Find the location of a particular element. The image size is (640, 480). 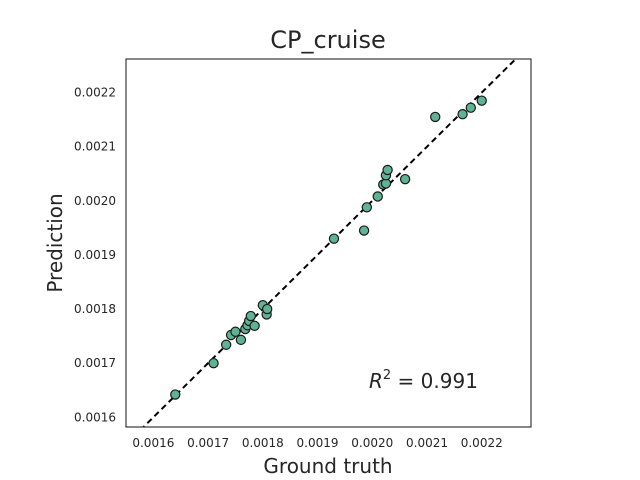

y-tick-label: 0.0018 is located at coordinates (95, 309).